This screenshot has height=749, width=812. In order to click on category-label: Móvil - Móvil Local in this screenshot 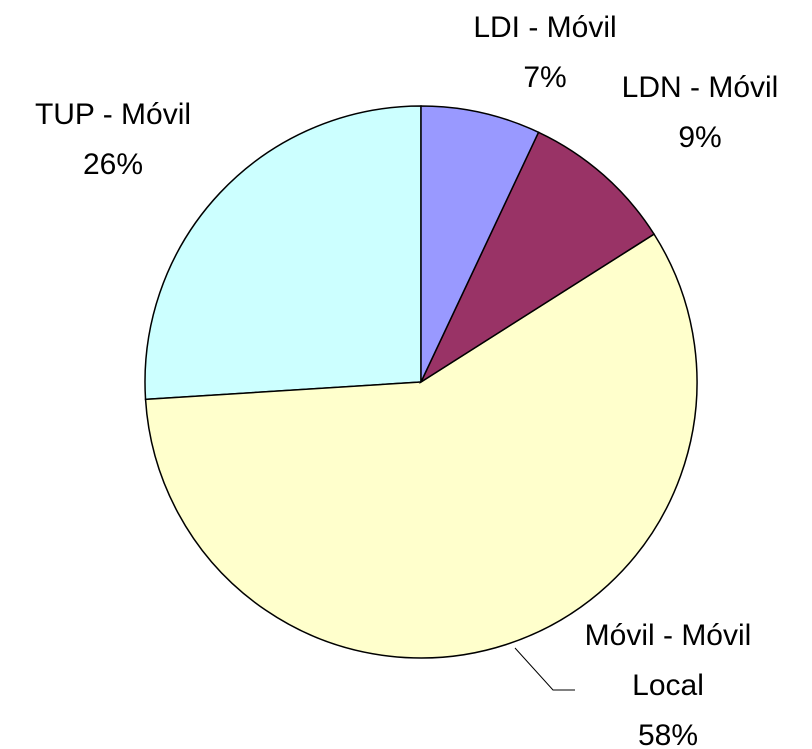, I will do `click(668, 660)`.